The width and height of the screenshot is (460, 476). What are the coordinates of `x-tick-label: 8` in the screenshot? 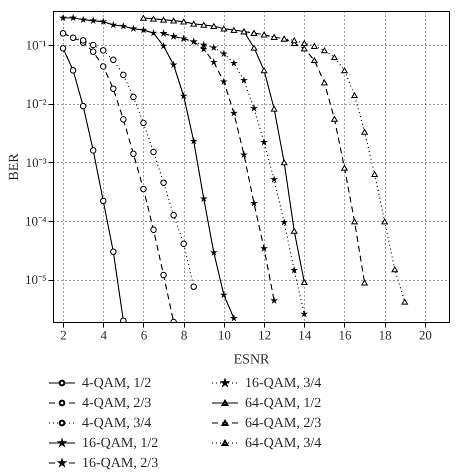 It's located at (184, 335).